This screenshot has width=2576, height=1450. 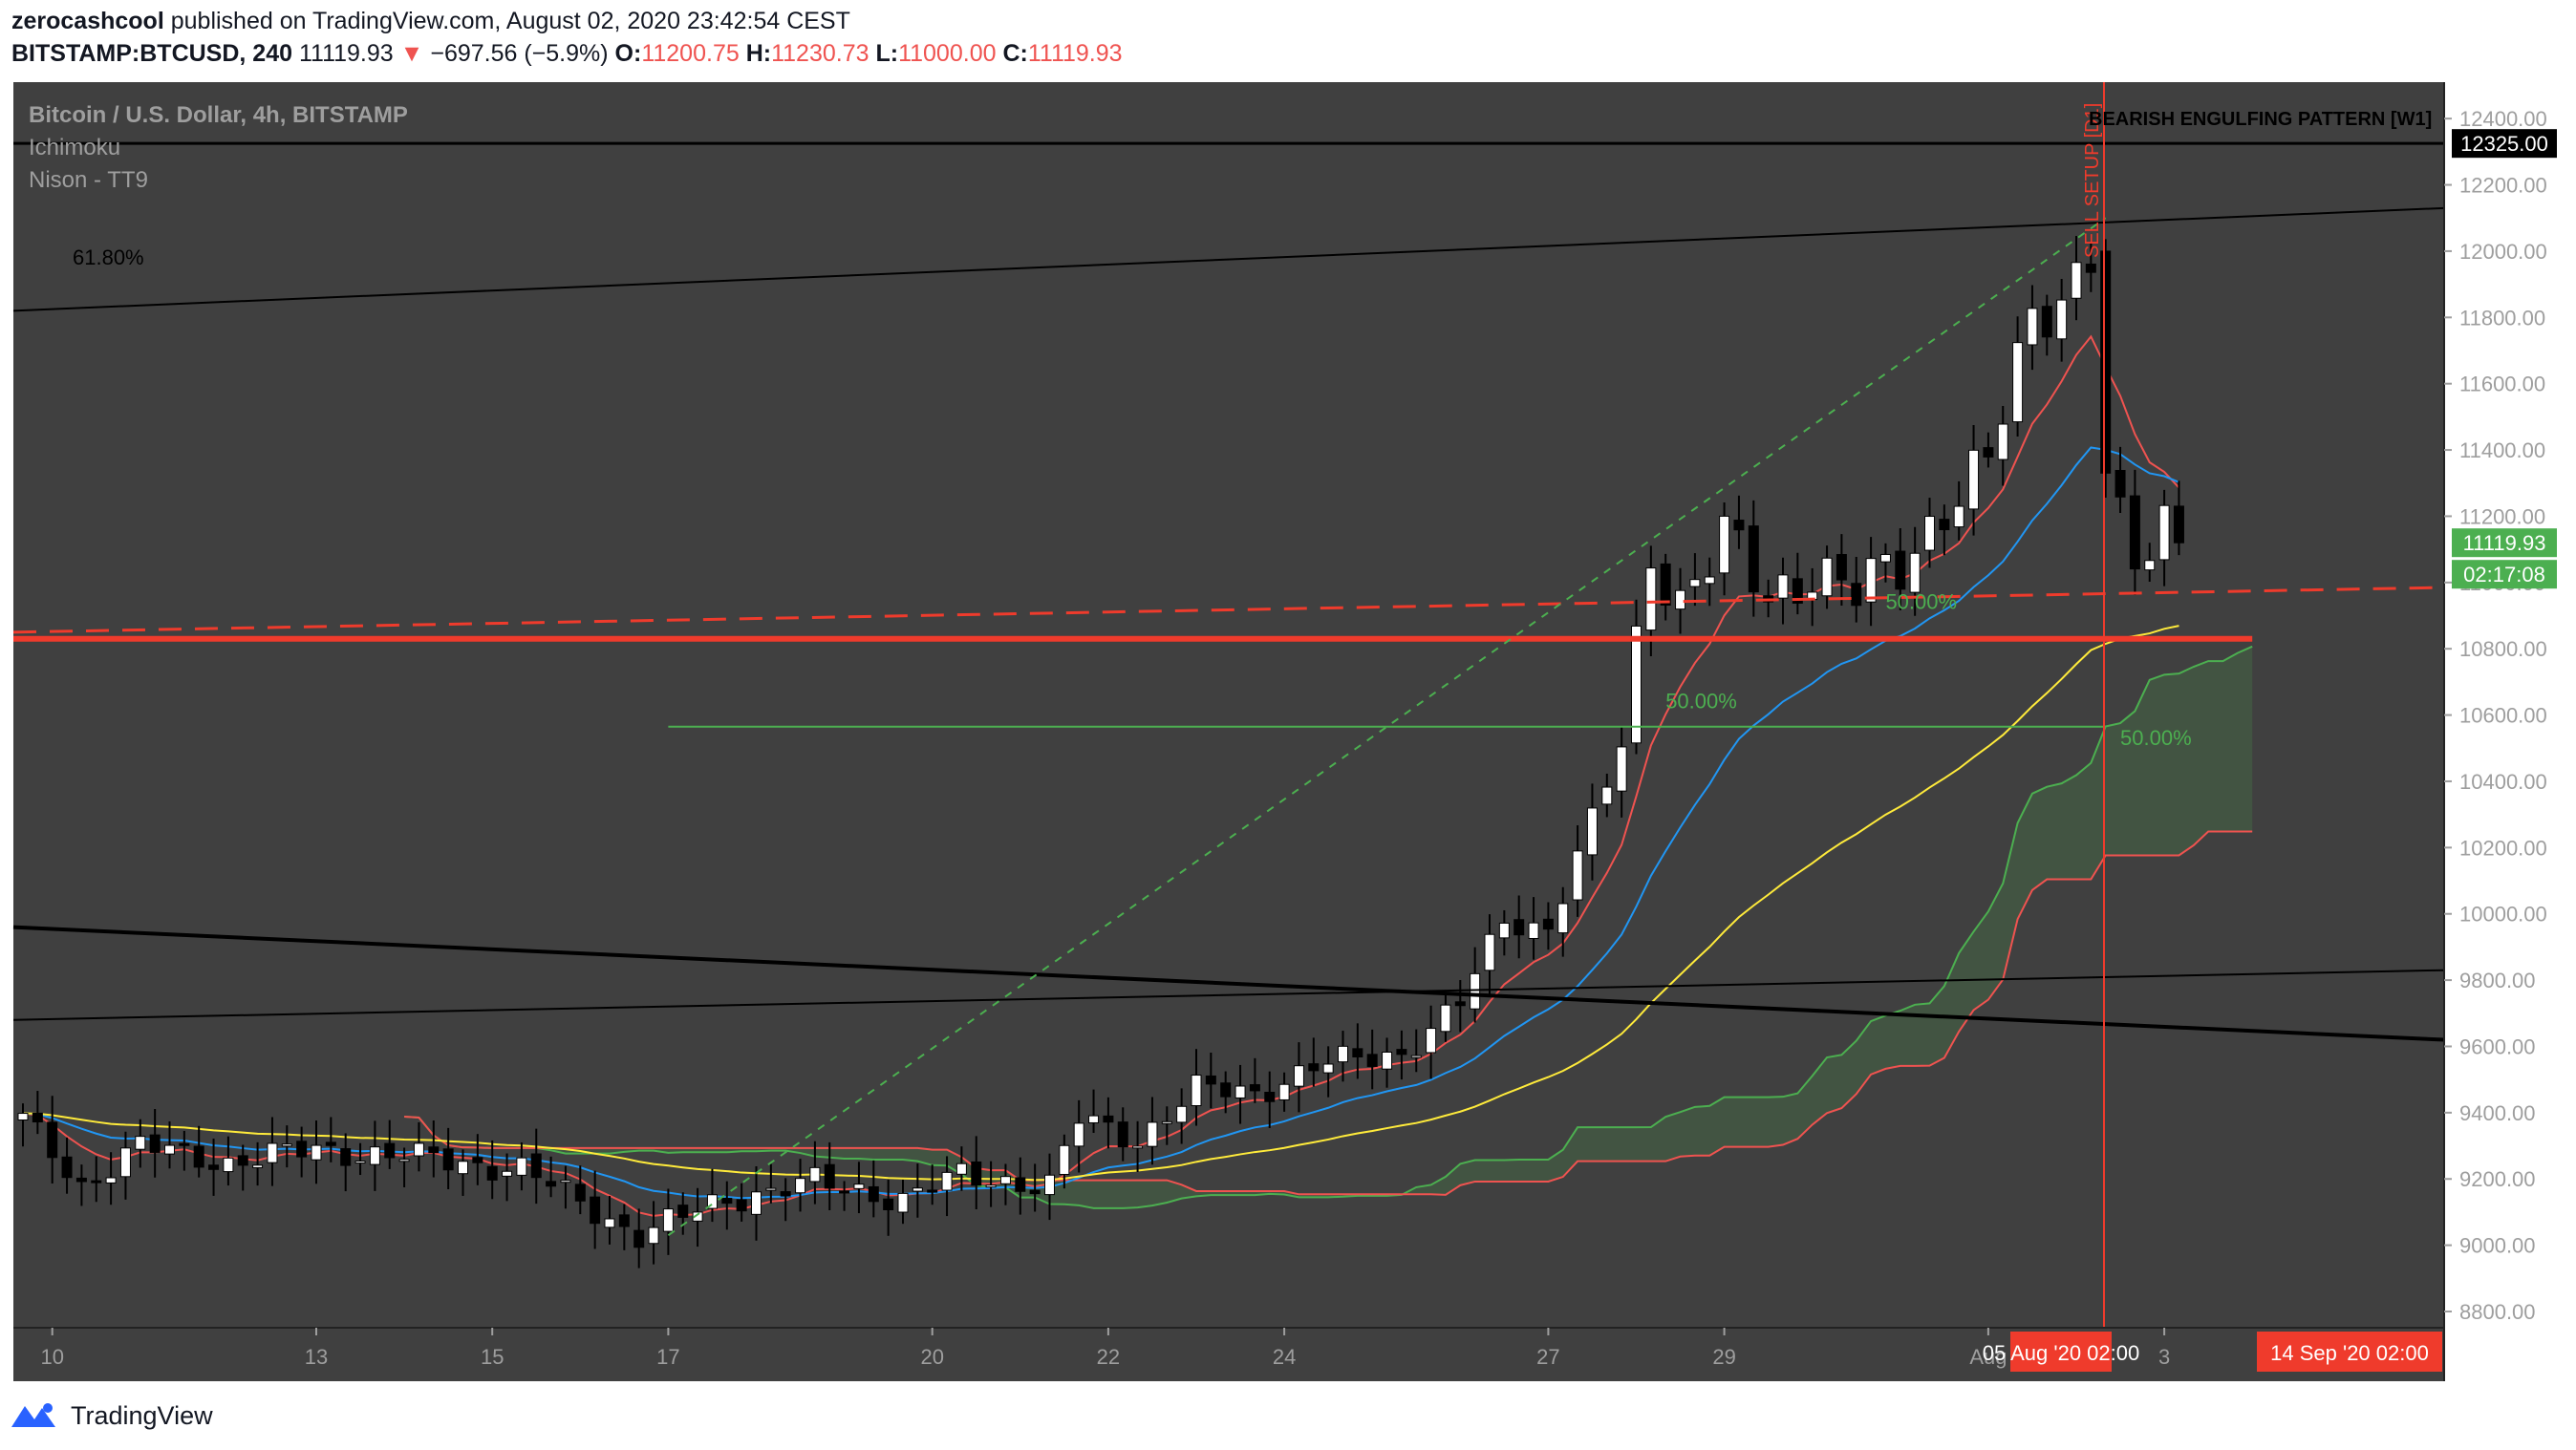 What do you see at coordinates (2504, 543) in the screenshot?
I see `last-price-label: 11119.93` at bounding box center [2504, 543].